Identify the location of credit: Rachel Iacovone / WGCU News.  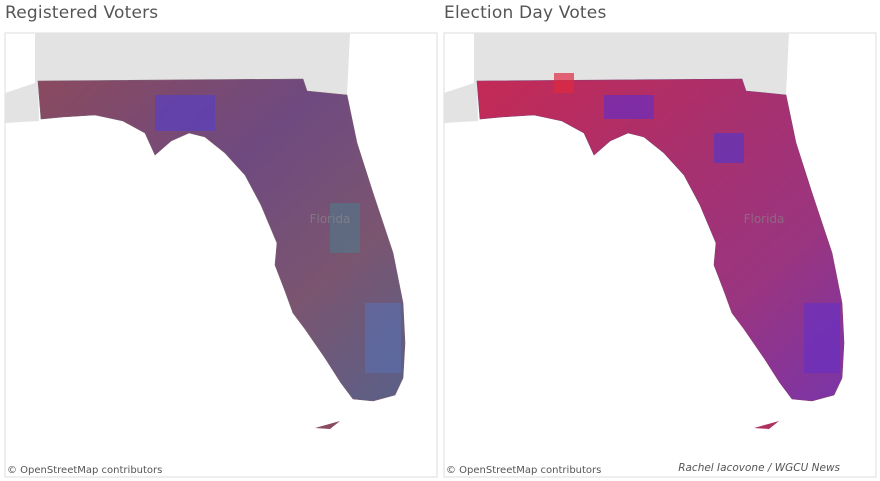
(759, 468).